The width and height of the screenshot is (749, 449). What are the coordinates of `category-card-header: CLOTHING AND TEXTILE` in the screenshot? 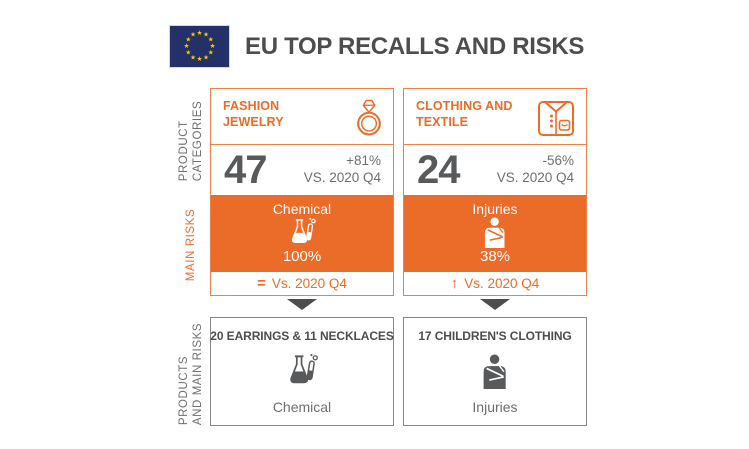 It's located at (495, 117).